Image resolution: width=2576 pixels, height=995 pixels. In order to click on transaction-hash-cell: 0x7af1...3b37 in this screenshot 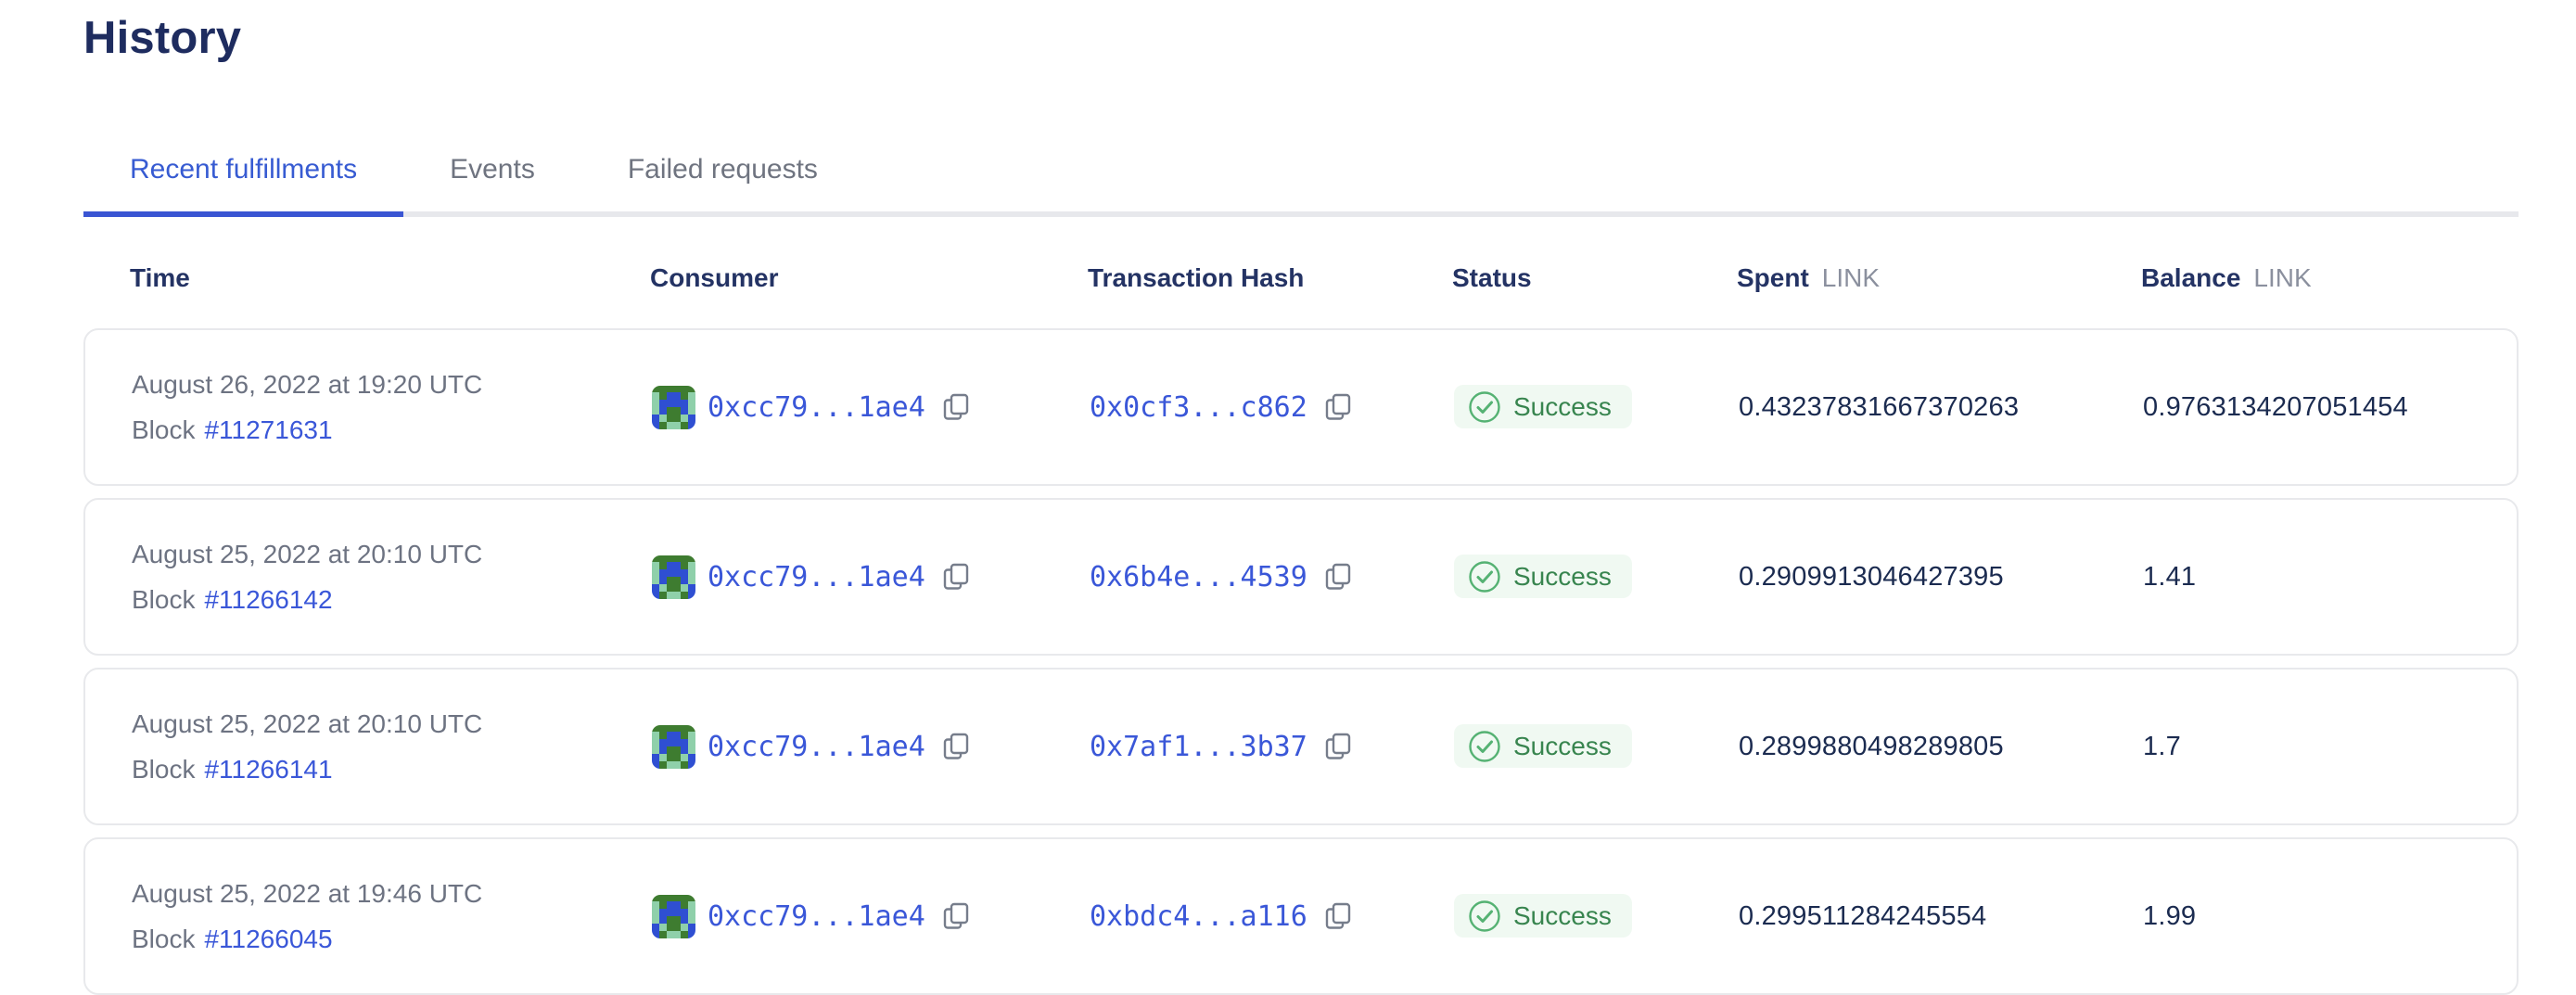, I will do `click(1272, 747)`.